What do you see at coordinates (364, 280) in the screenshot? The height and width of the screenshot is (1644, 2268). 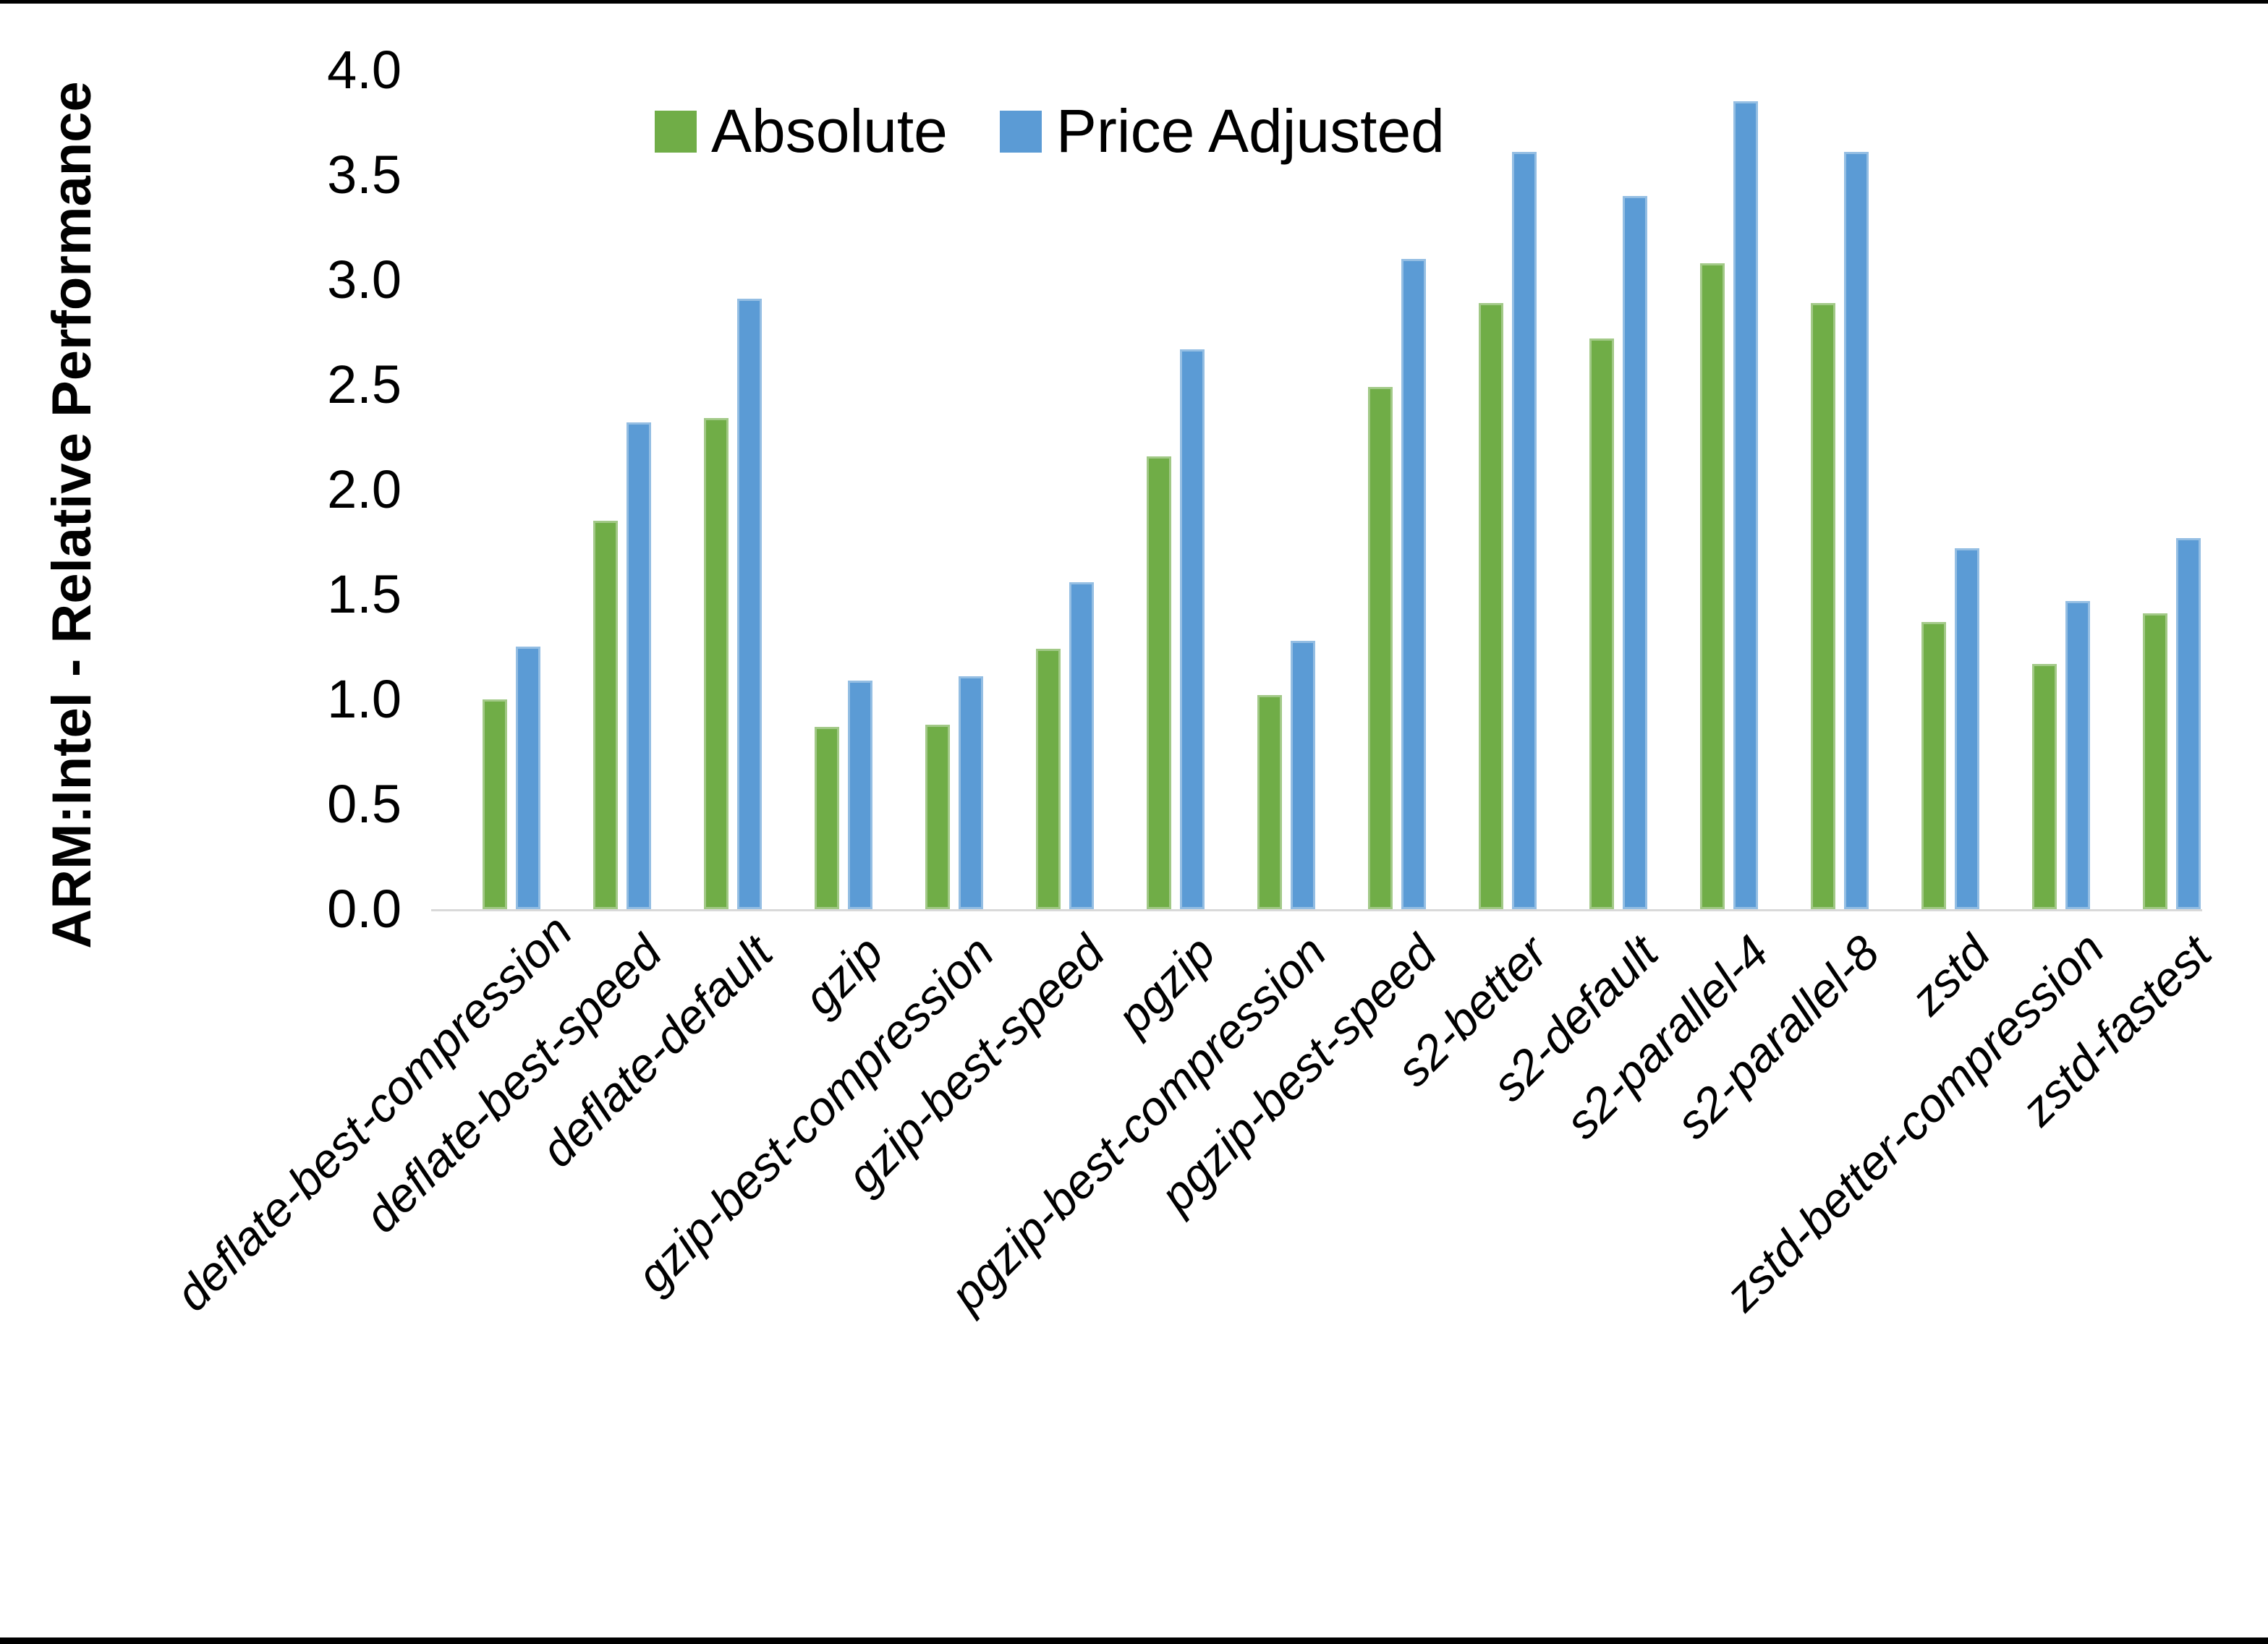 I see `y-tick-label: 3.0` at bounding box center [364, 280].